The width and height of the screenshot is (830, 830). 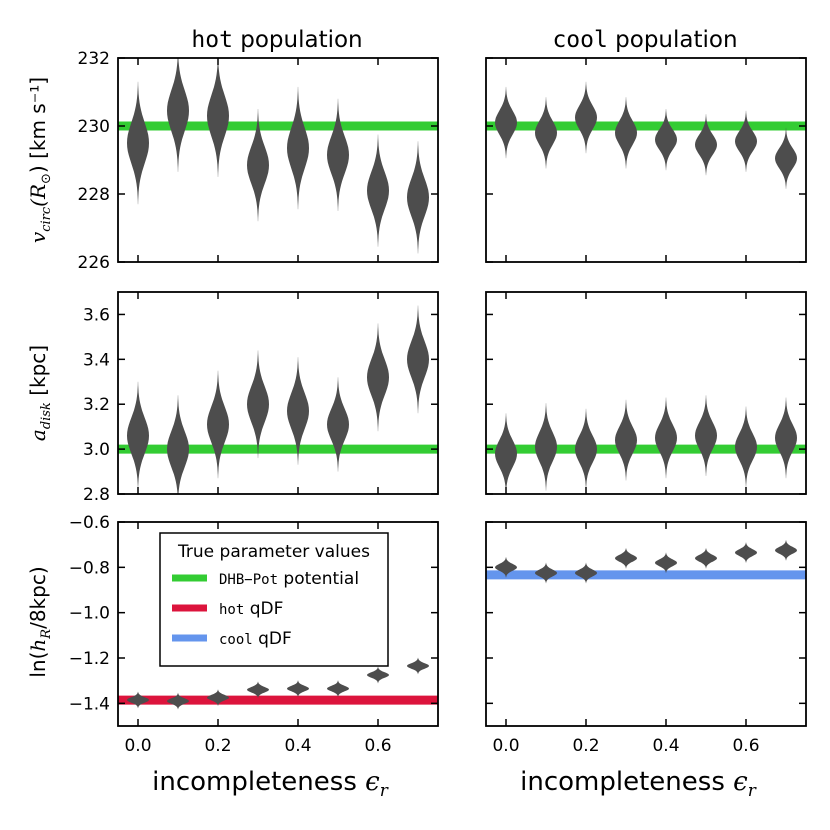 I want to click on y-tick-label: 230, so click(x=94, y=127).